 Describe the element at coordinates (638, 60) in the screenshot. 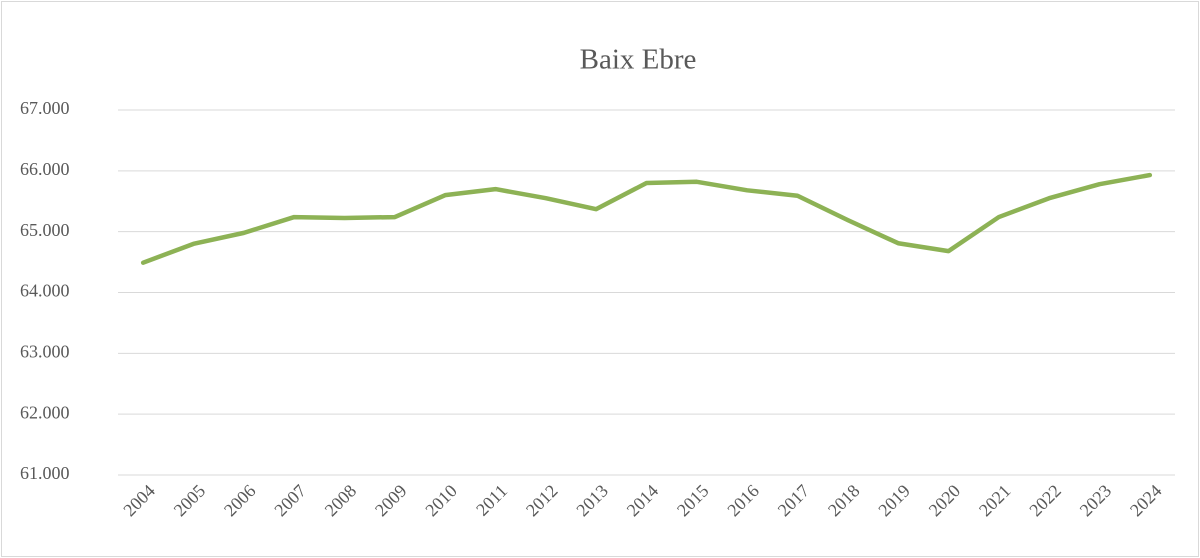

I see `chart-title: Baix Ebre` at that location.